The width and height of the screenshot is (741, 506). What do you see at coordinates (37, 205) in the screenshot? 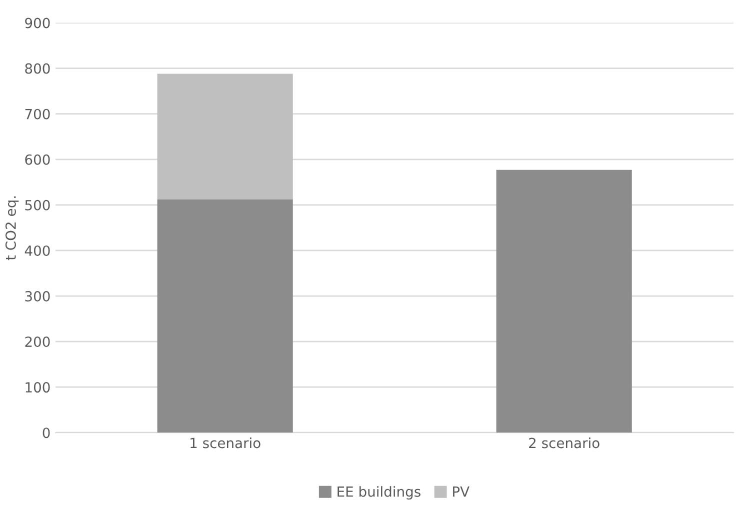
I see `y-tick-label: 500` at bounding box center [37, 205].